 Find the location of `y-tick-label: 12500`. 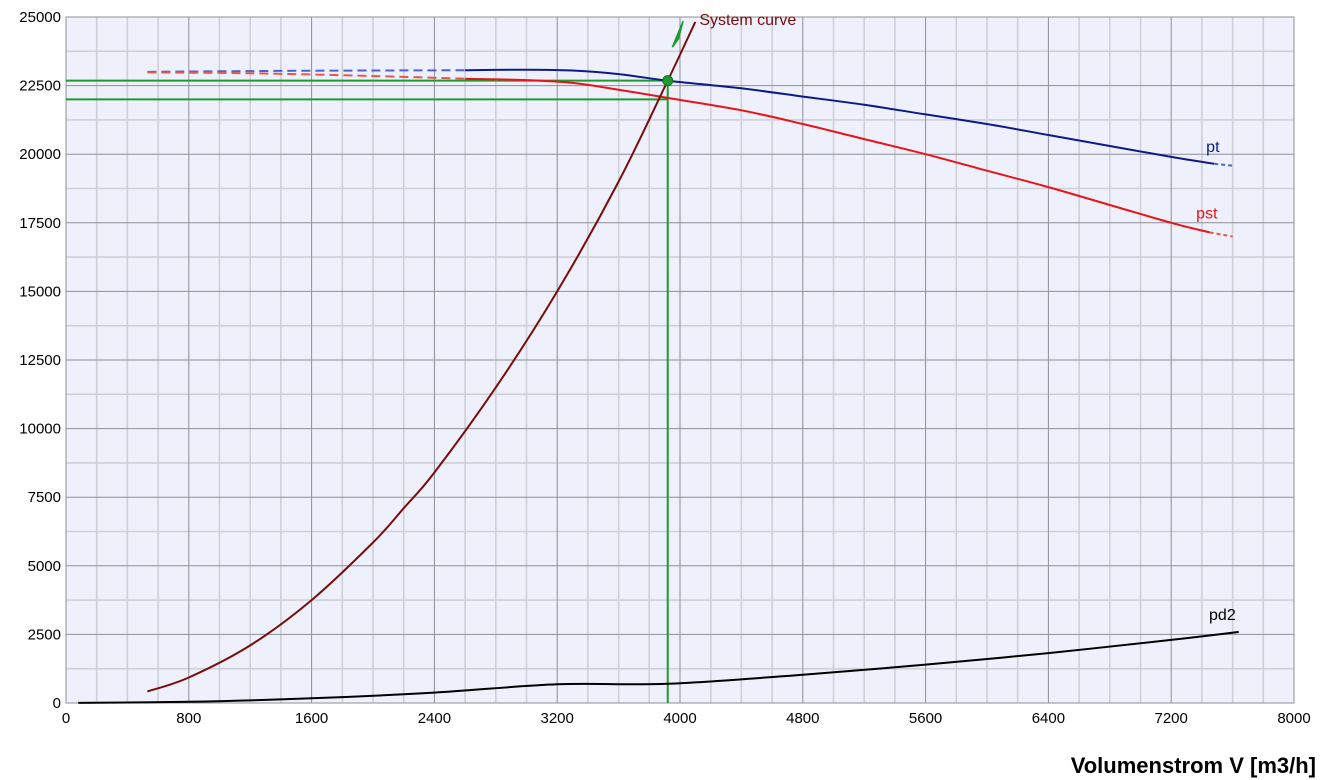

y-tick-label: 12500 is located at coordinates (40, 360).